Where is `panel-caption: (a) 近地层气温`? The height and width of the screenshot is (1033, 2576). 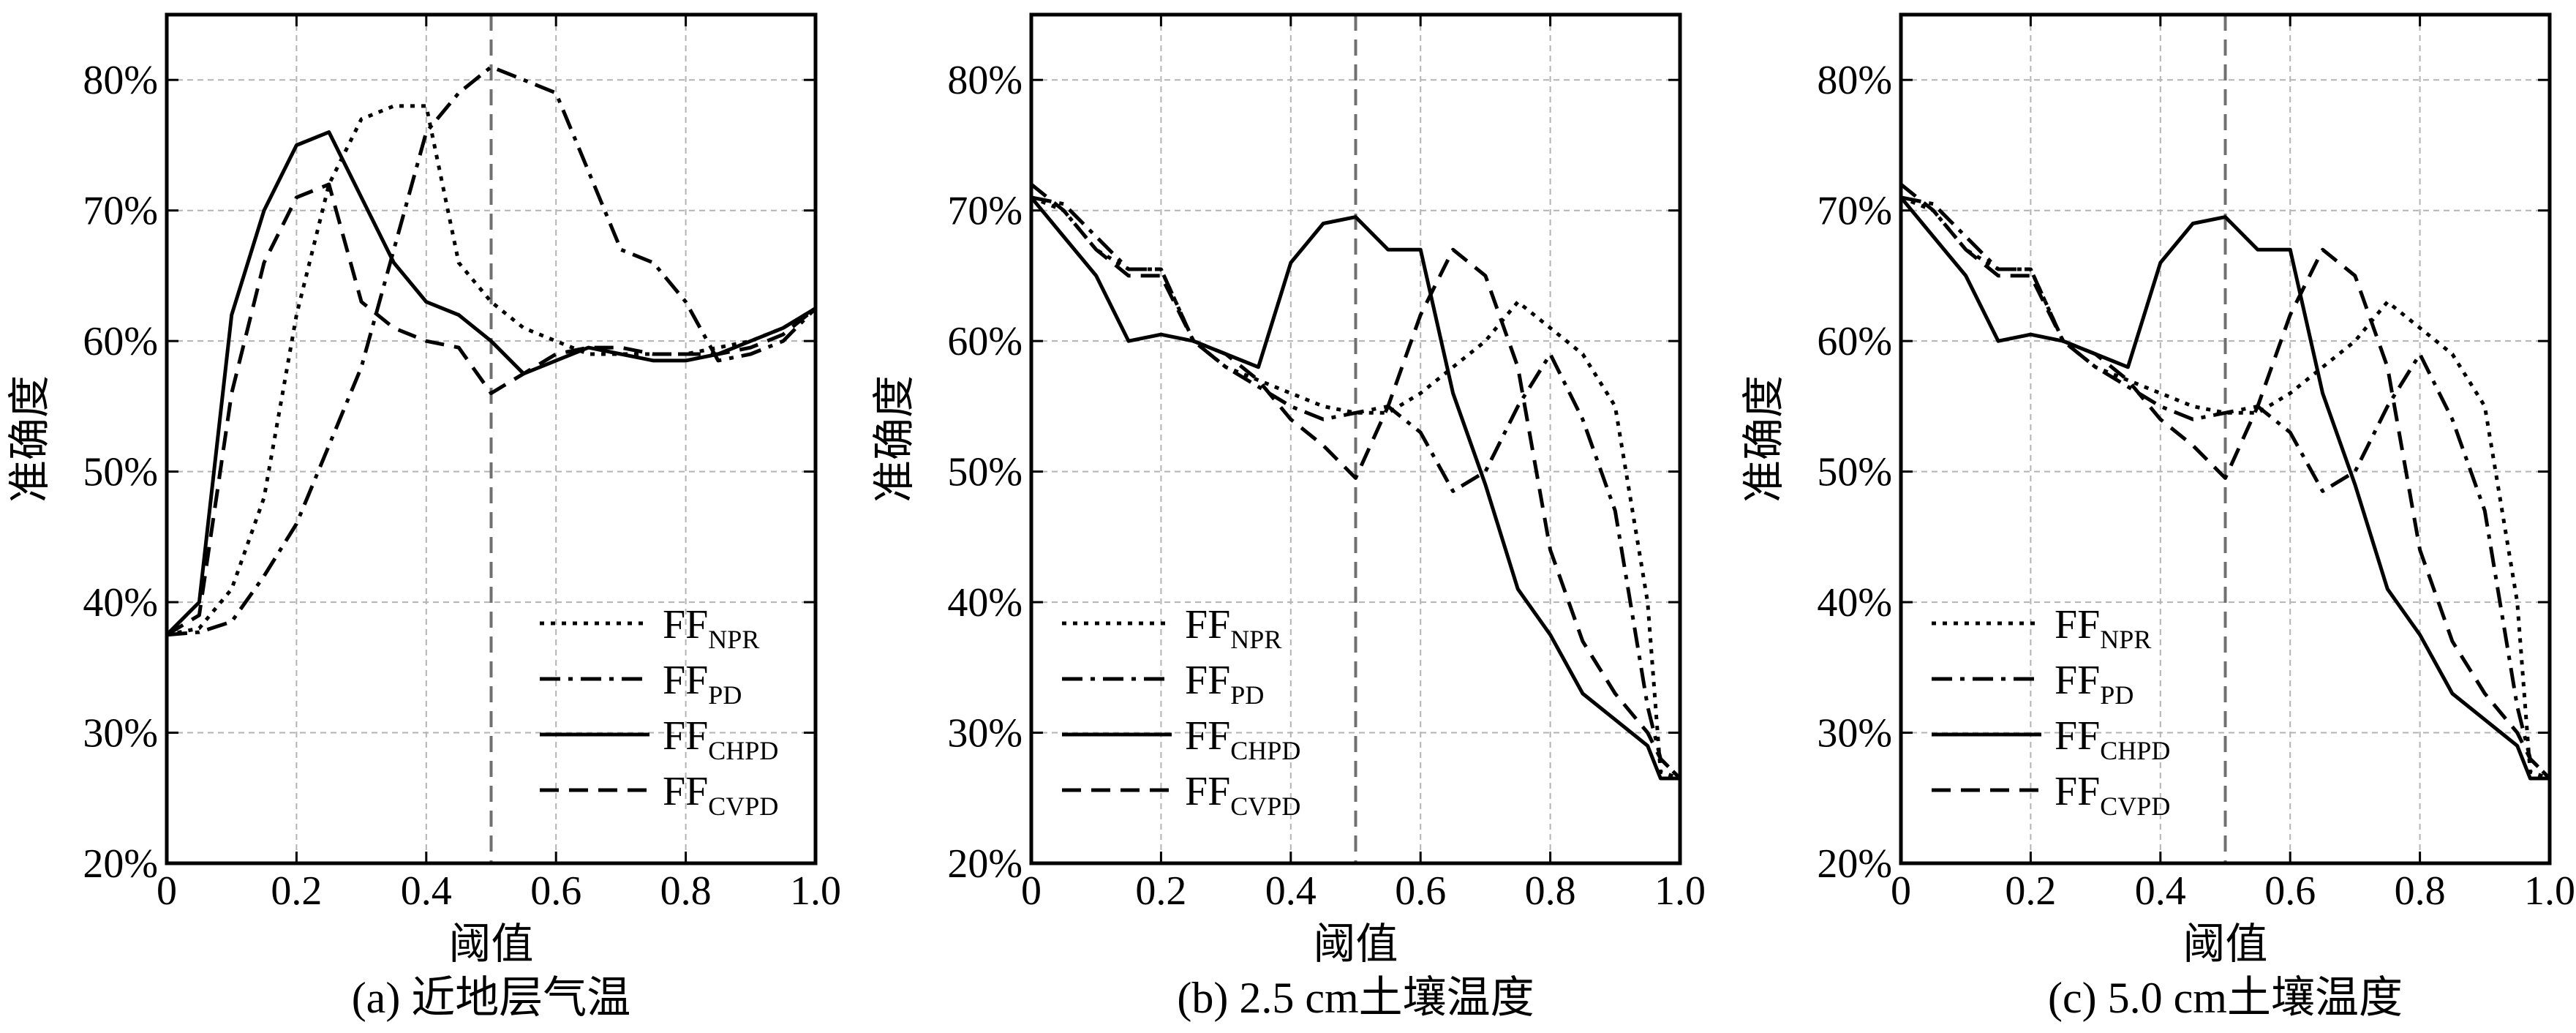 panel-caption: (a) 近地层气温 is located at coordinates (491, 998).